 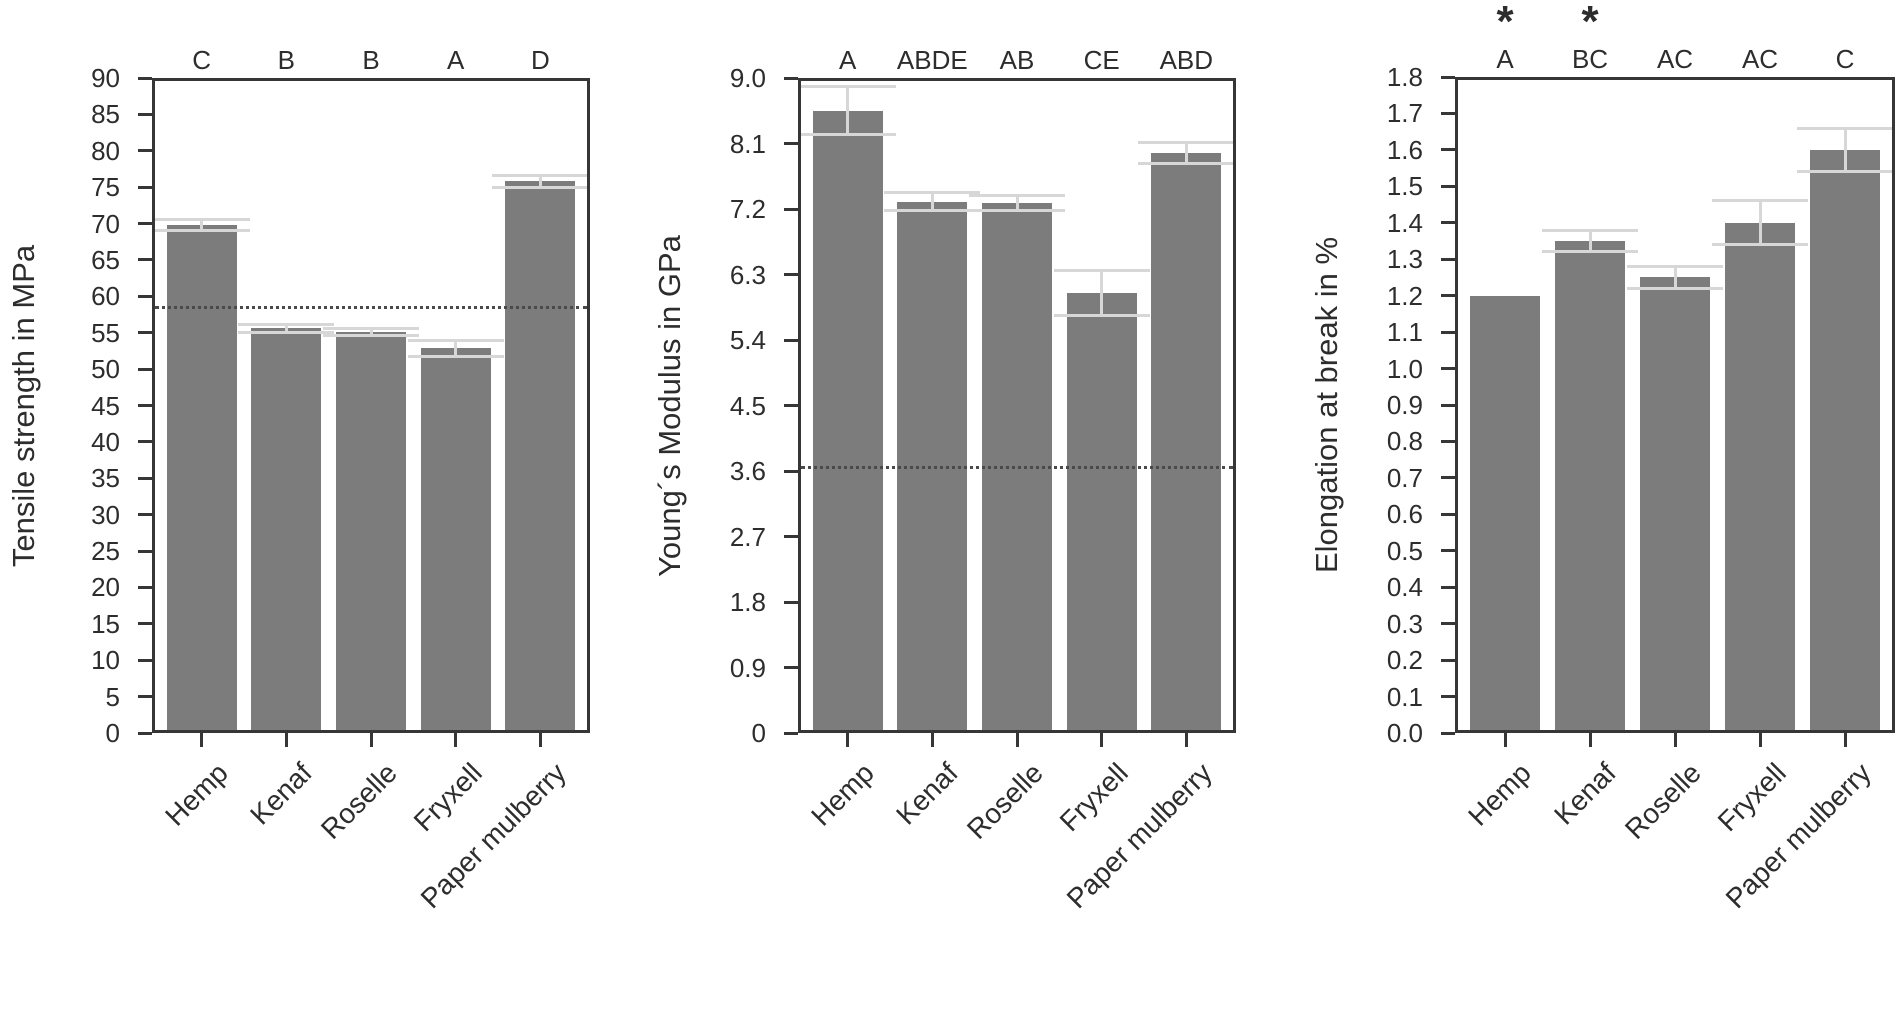 What do you see at coordinates (1404, 259) in the screenshot?
I see `y-tick-label: 1.3` at bounding box center [1404, 259].